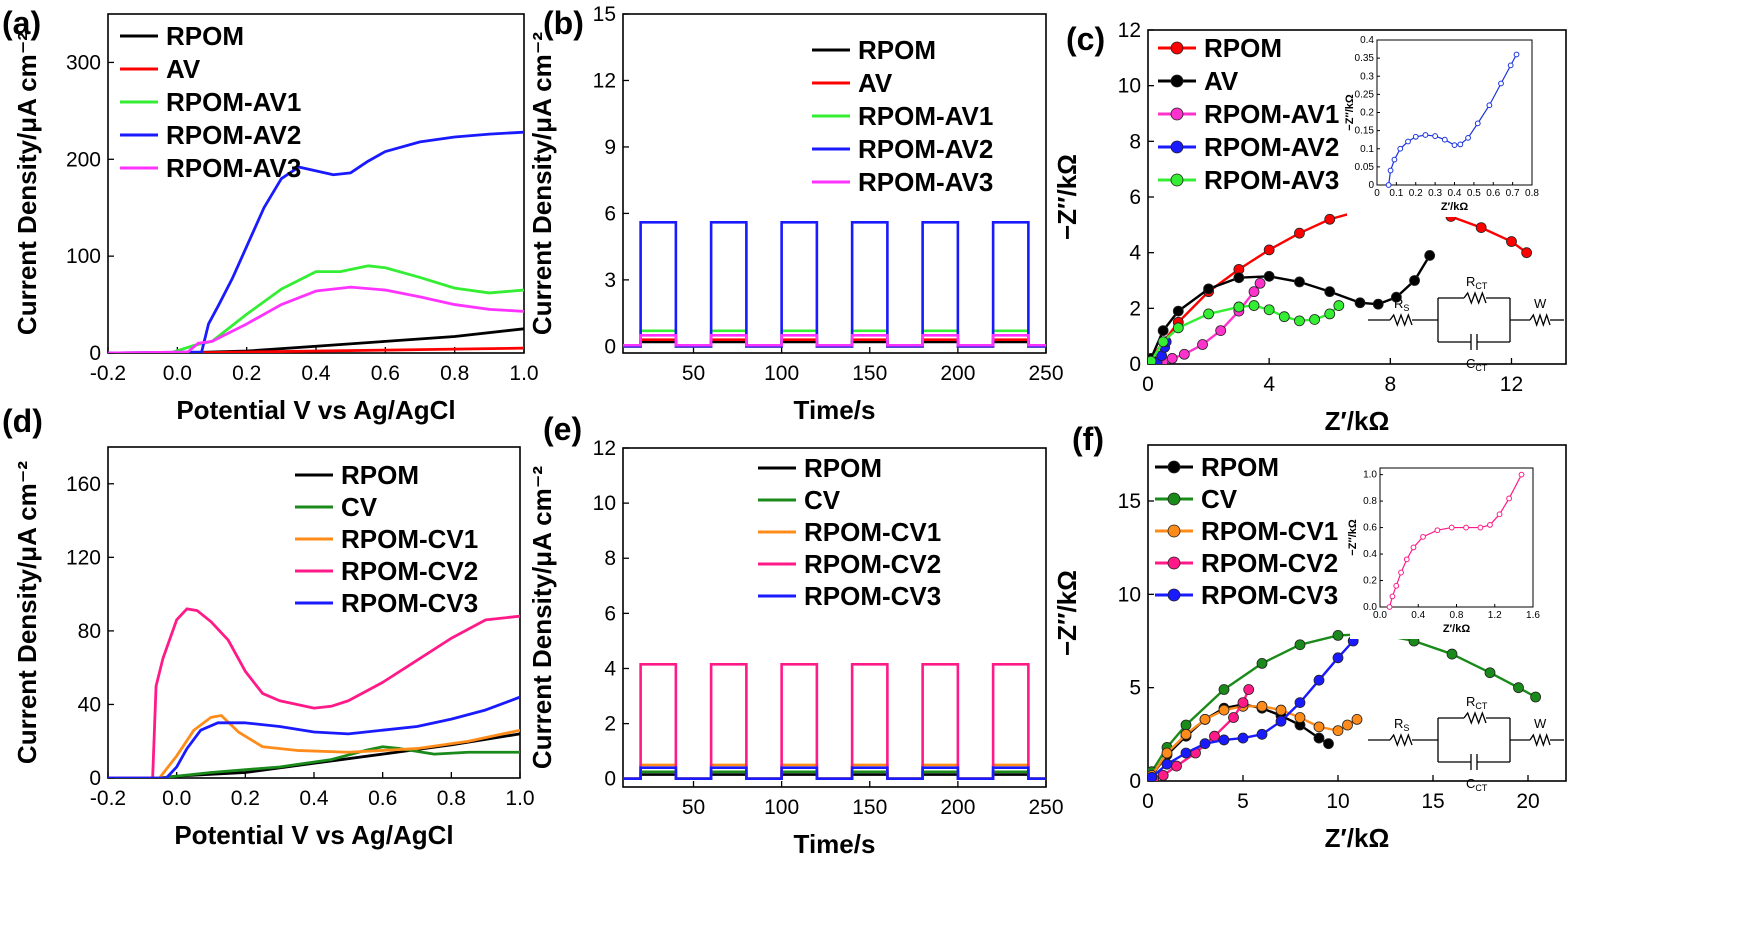  Describe the element at coordinates (1365, 131) in the screenshot. I see `inset-y-tick-label: 0.15` at that location.